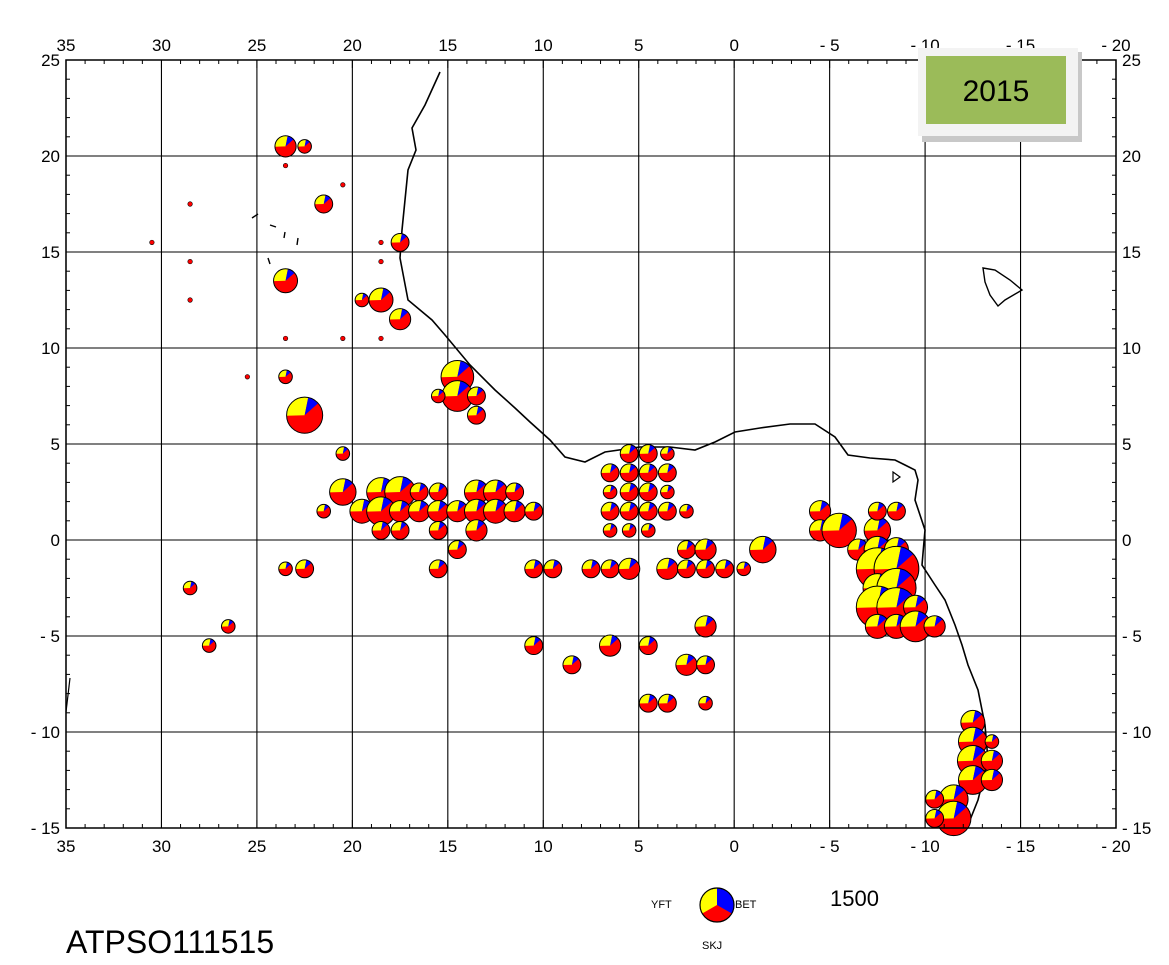 The height and width of the screenshot is (965, 1169). Describe the element at coordinates (765, 919) in the screenshot. I see `legend: YFT BET SKJ 1500` at that location.